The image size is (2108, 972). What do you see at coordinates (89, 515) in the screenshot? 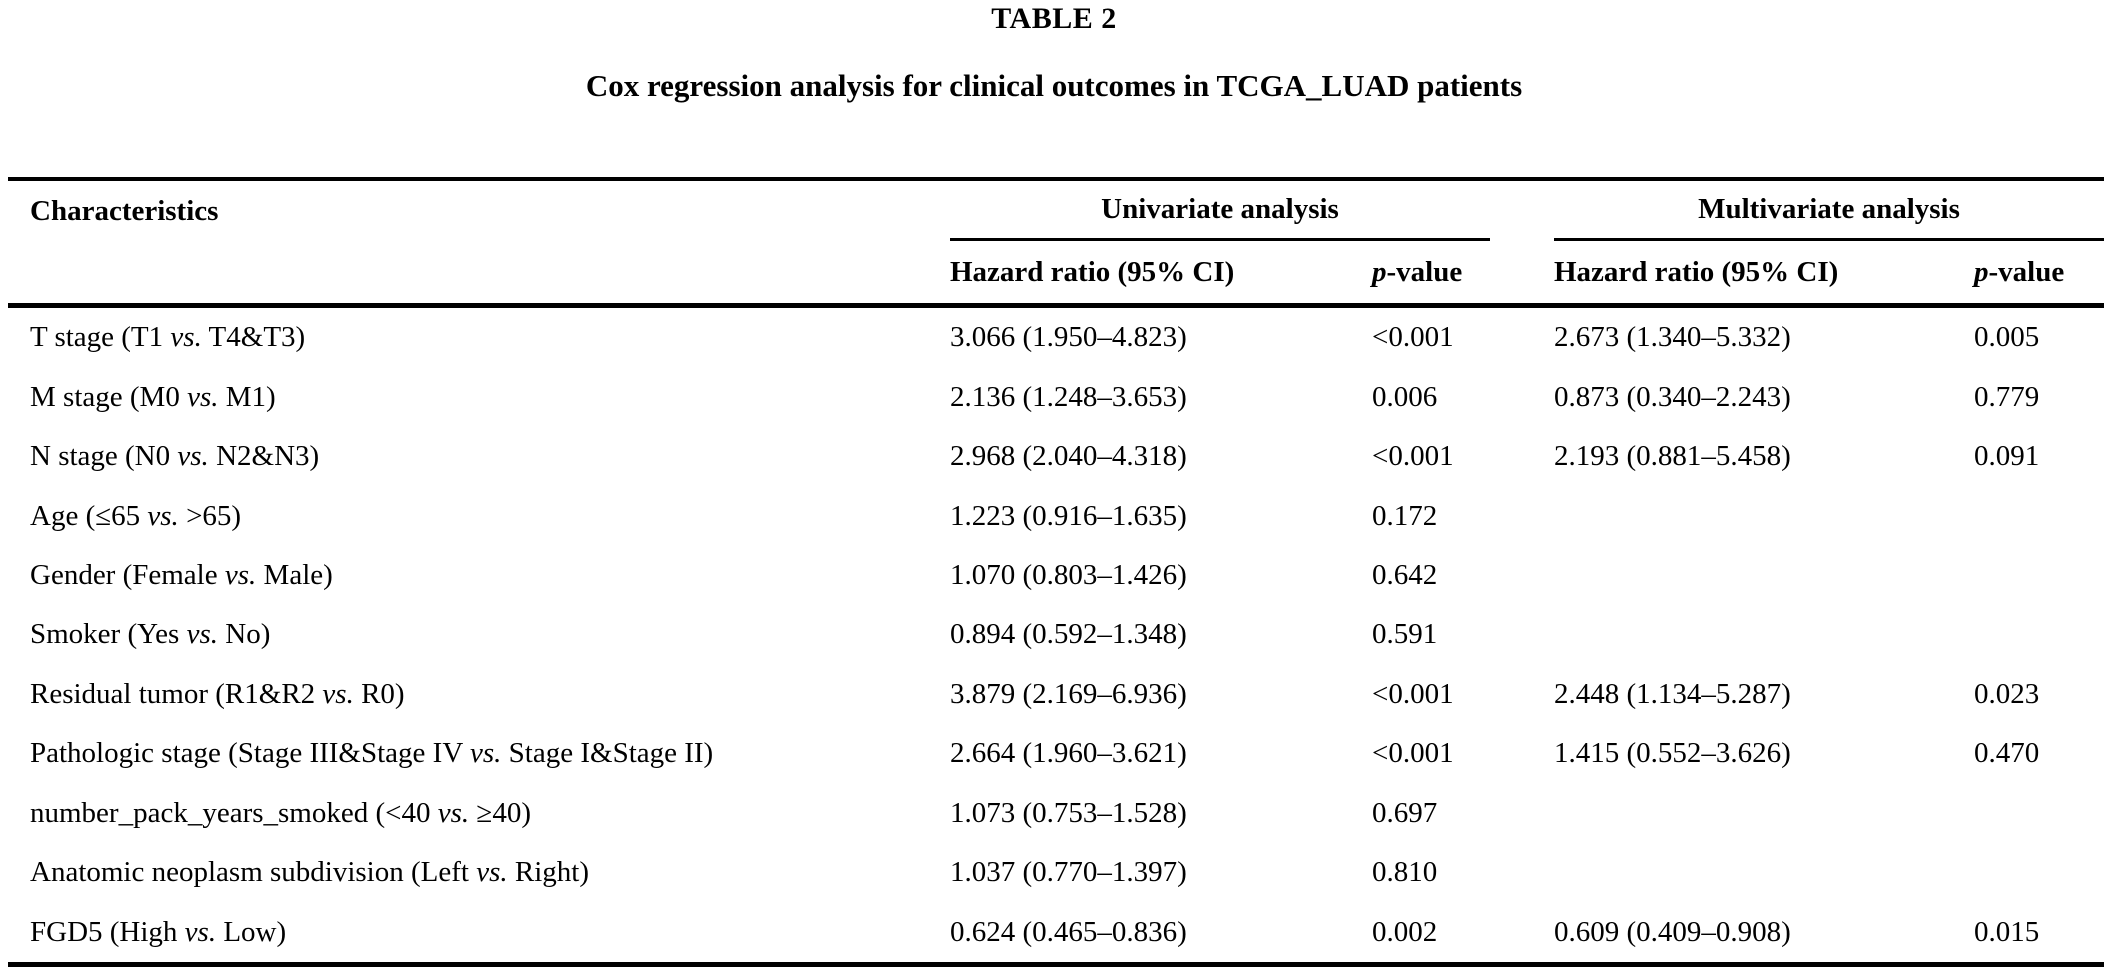
I see `characteristic-text: Age (≤65` at bounding box center [89, 515].